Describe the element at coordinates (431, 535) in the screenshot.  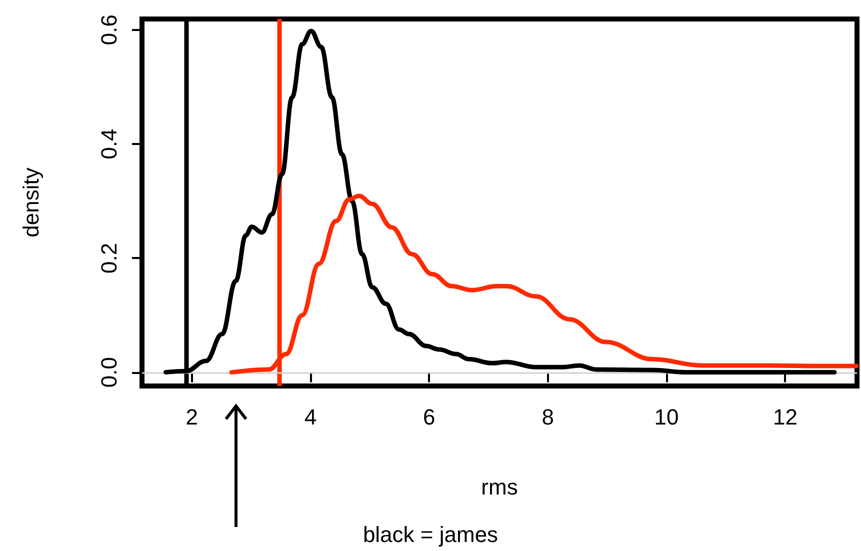
I see `text: black = james` at that location.